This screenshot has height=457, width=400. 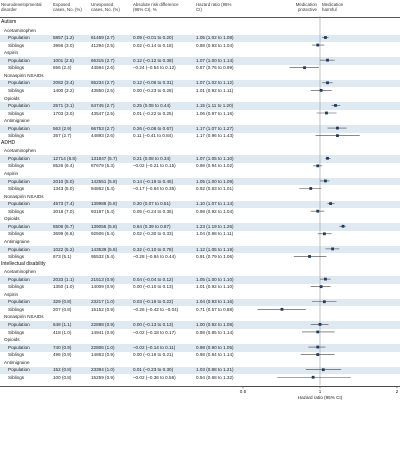 I want to click on hazard-ratio-value: 1.15 (1.11 to 1.20), so click(x=215, y=106).